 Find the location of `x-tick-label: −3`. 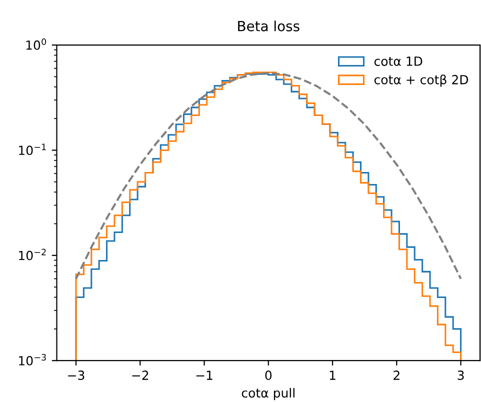

x-tick-label: −3 is located at coordinates (76, 375).